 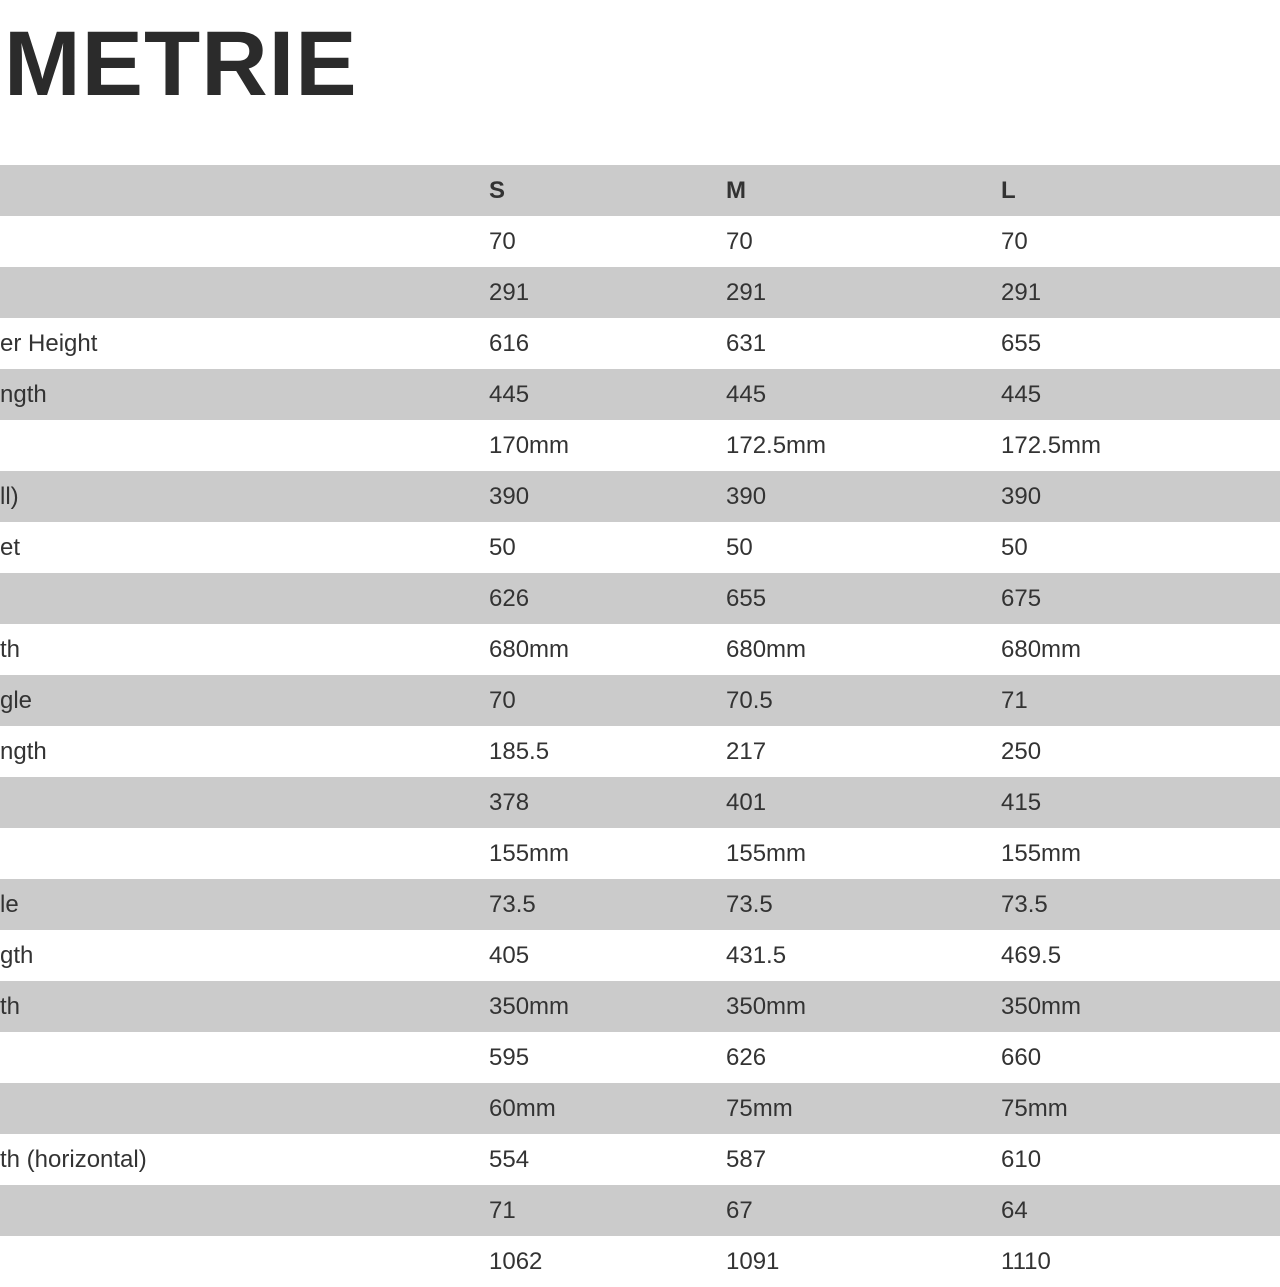 I want to click on cell-size-m: 172.5mm, so click(x=776, y=445).